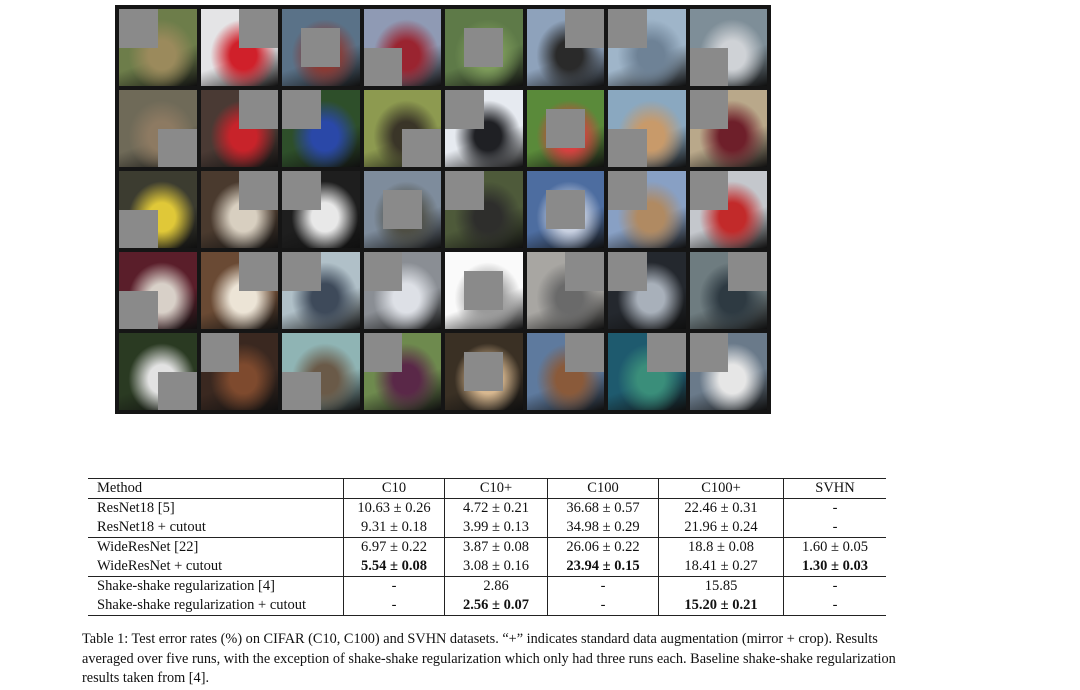 This screenshot has width=1080, height=690. I want to click on cell-c10: 5.54 ± 0.08, so click(394, 567).